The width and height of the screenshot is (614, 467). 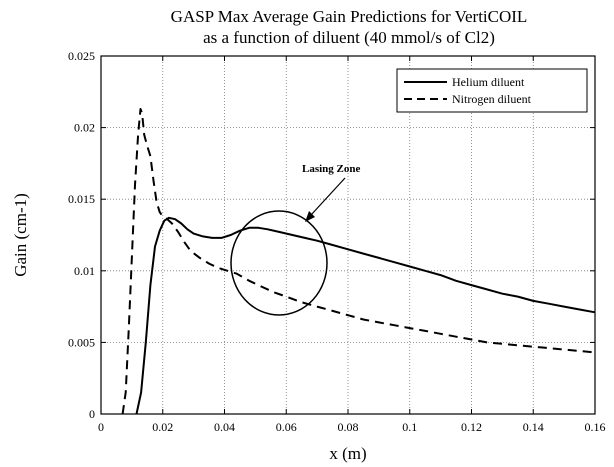 I want to click on x-tick-label: 0, so click(x=101, y=427).